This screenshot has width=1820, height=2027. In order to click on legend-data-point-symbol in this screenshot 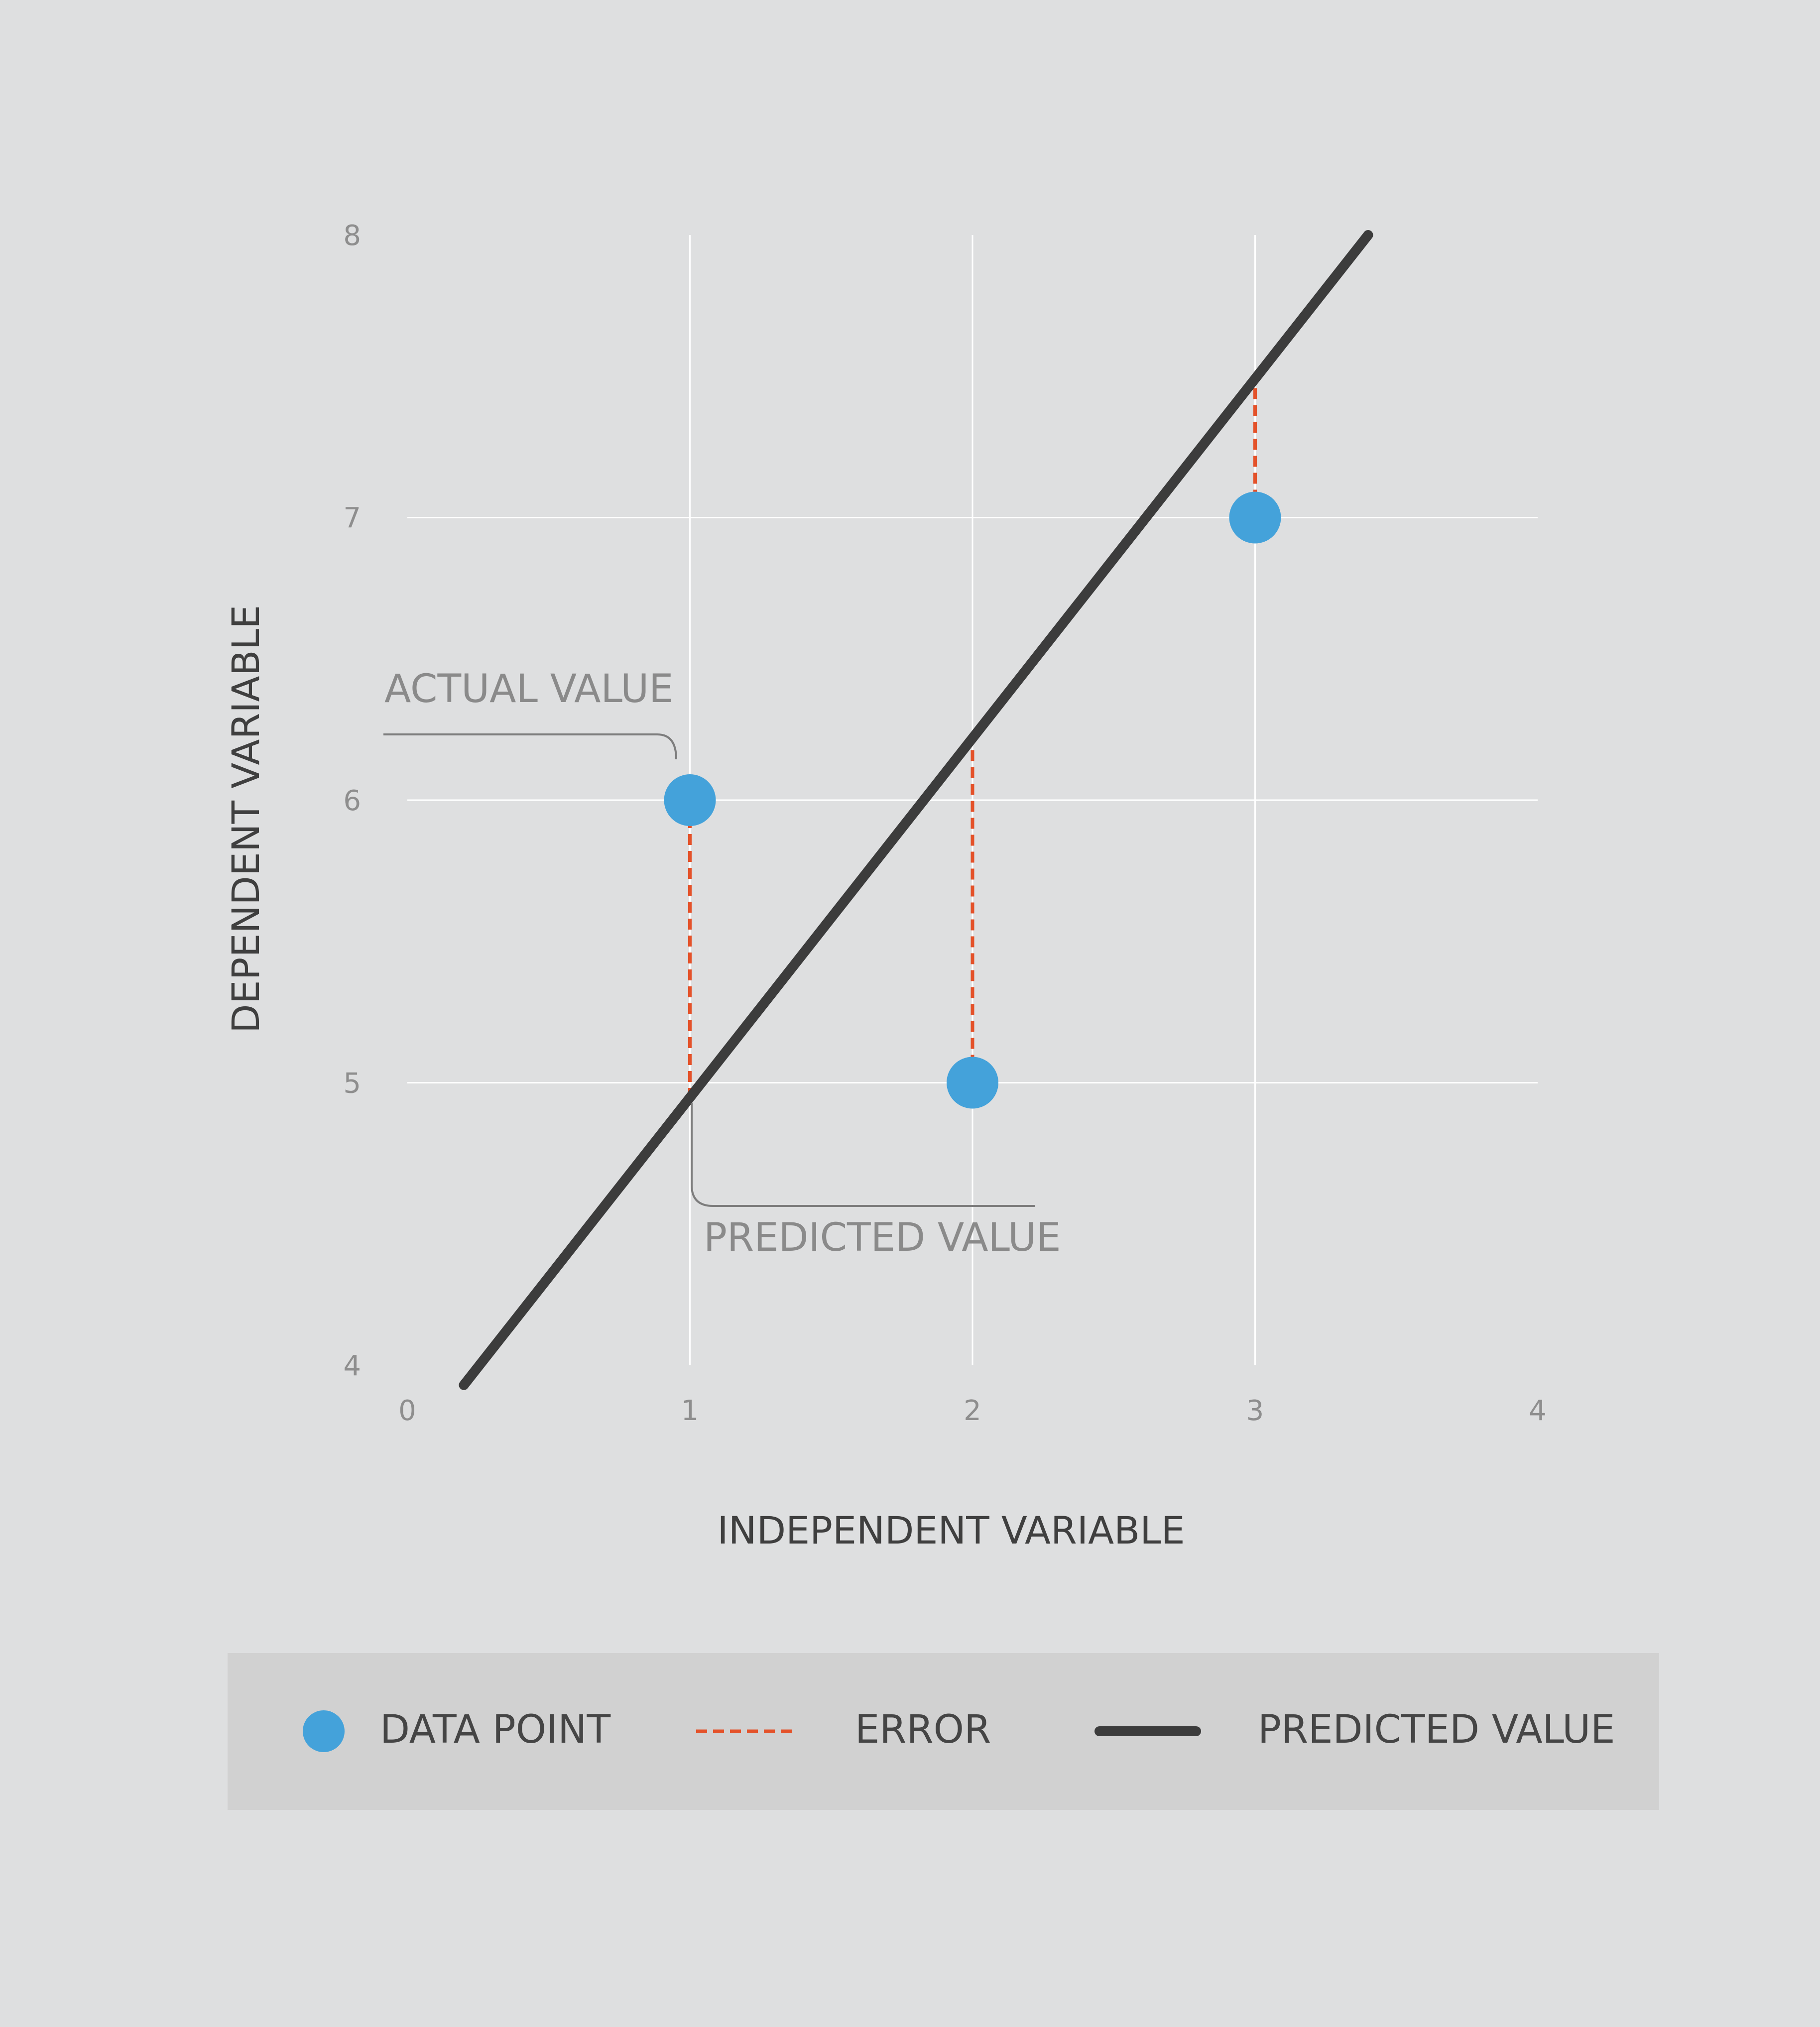, I will do `click(324, 1731)`.